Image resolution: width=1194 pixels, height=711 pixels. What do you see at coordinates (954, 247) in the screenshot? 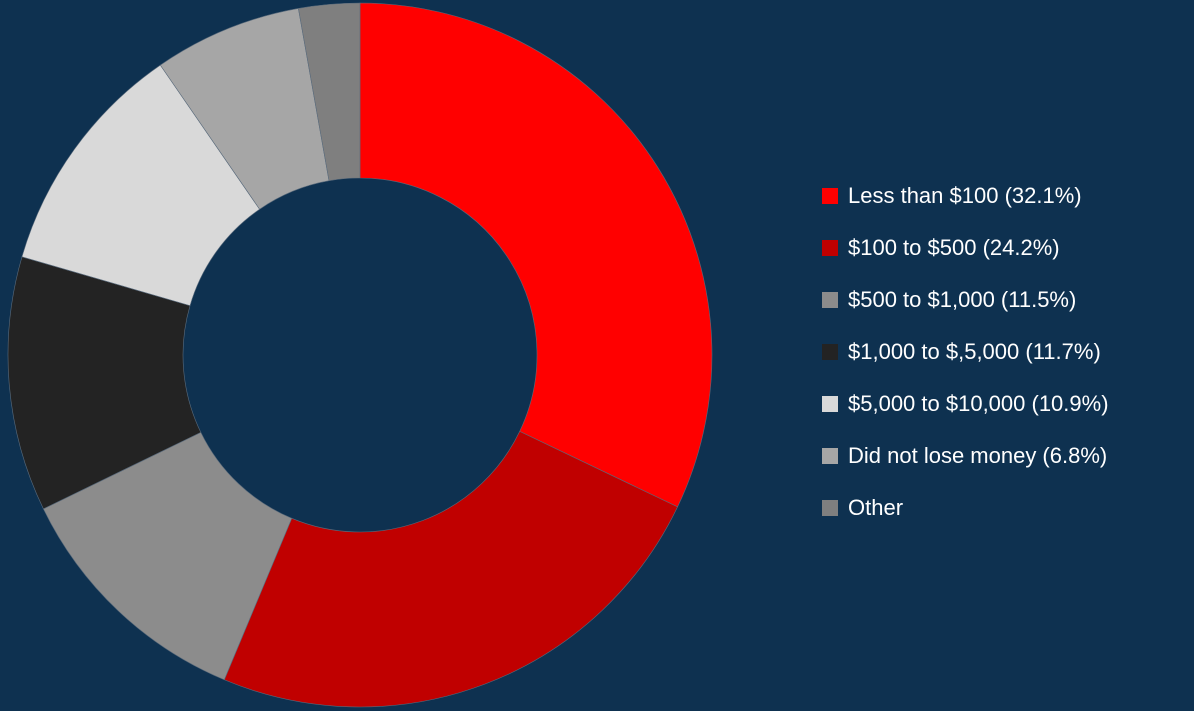
I see `legend-label: $100 to $500 (24.2%)` at bounding box center [954, 247].